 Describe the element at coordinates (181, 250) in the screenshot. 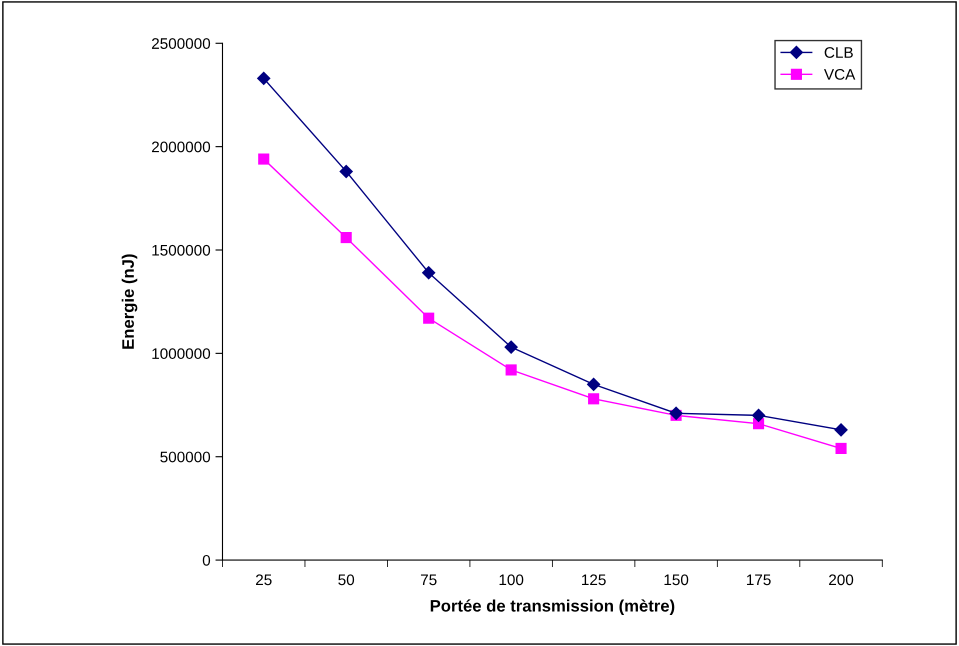

I see `y-tick-label: 1500000` at that location.